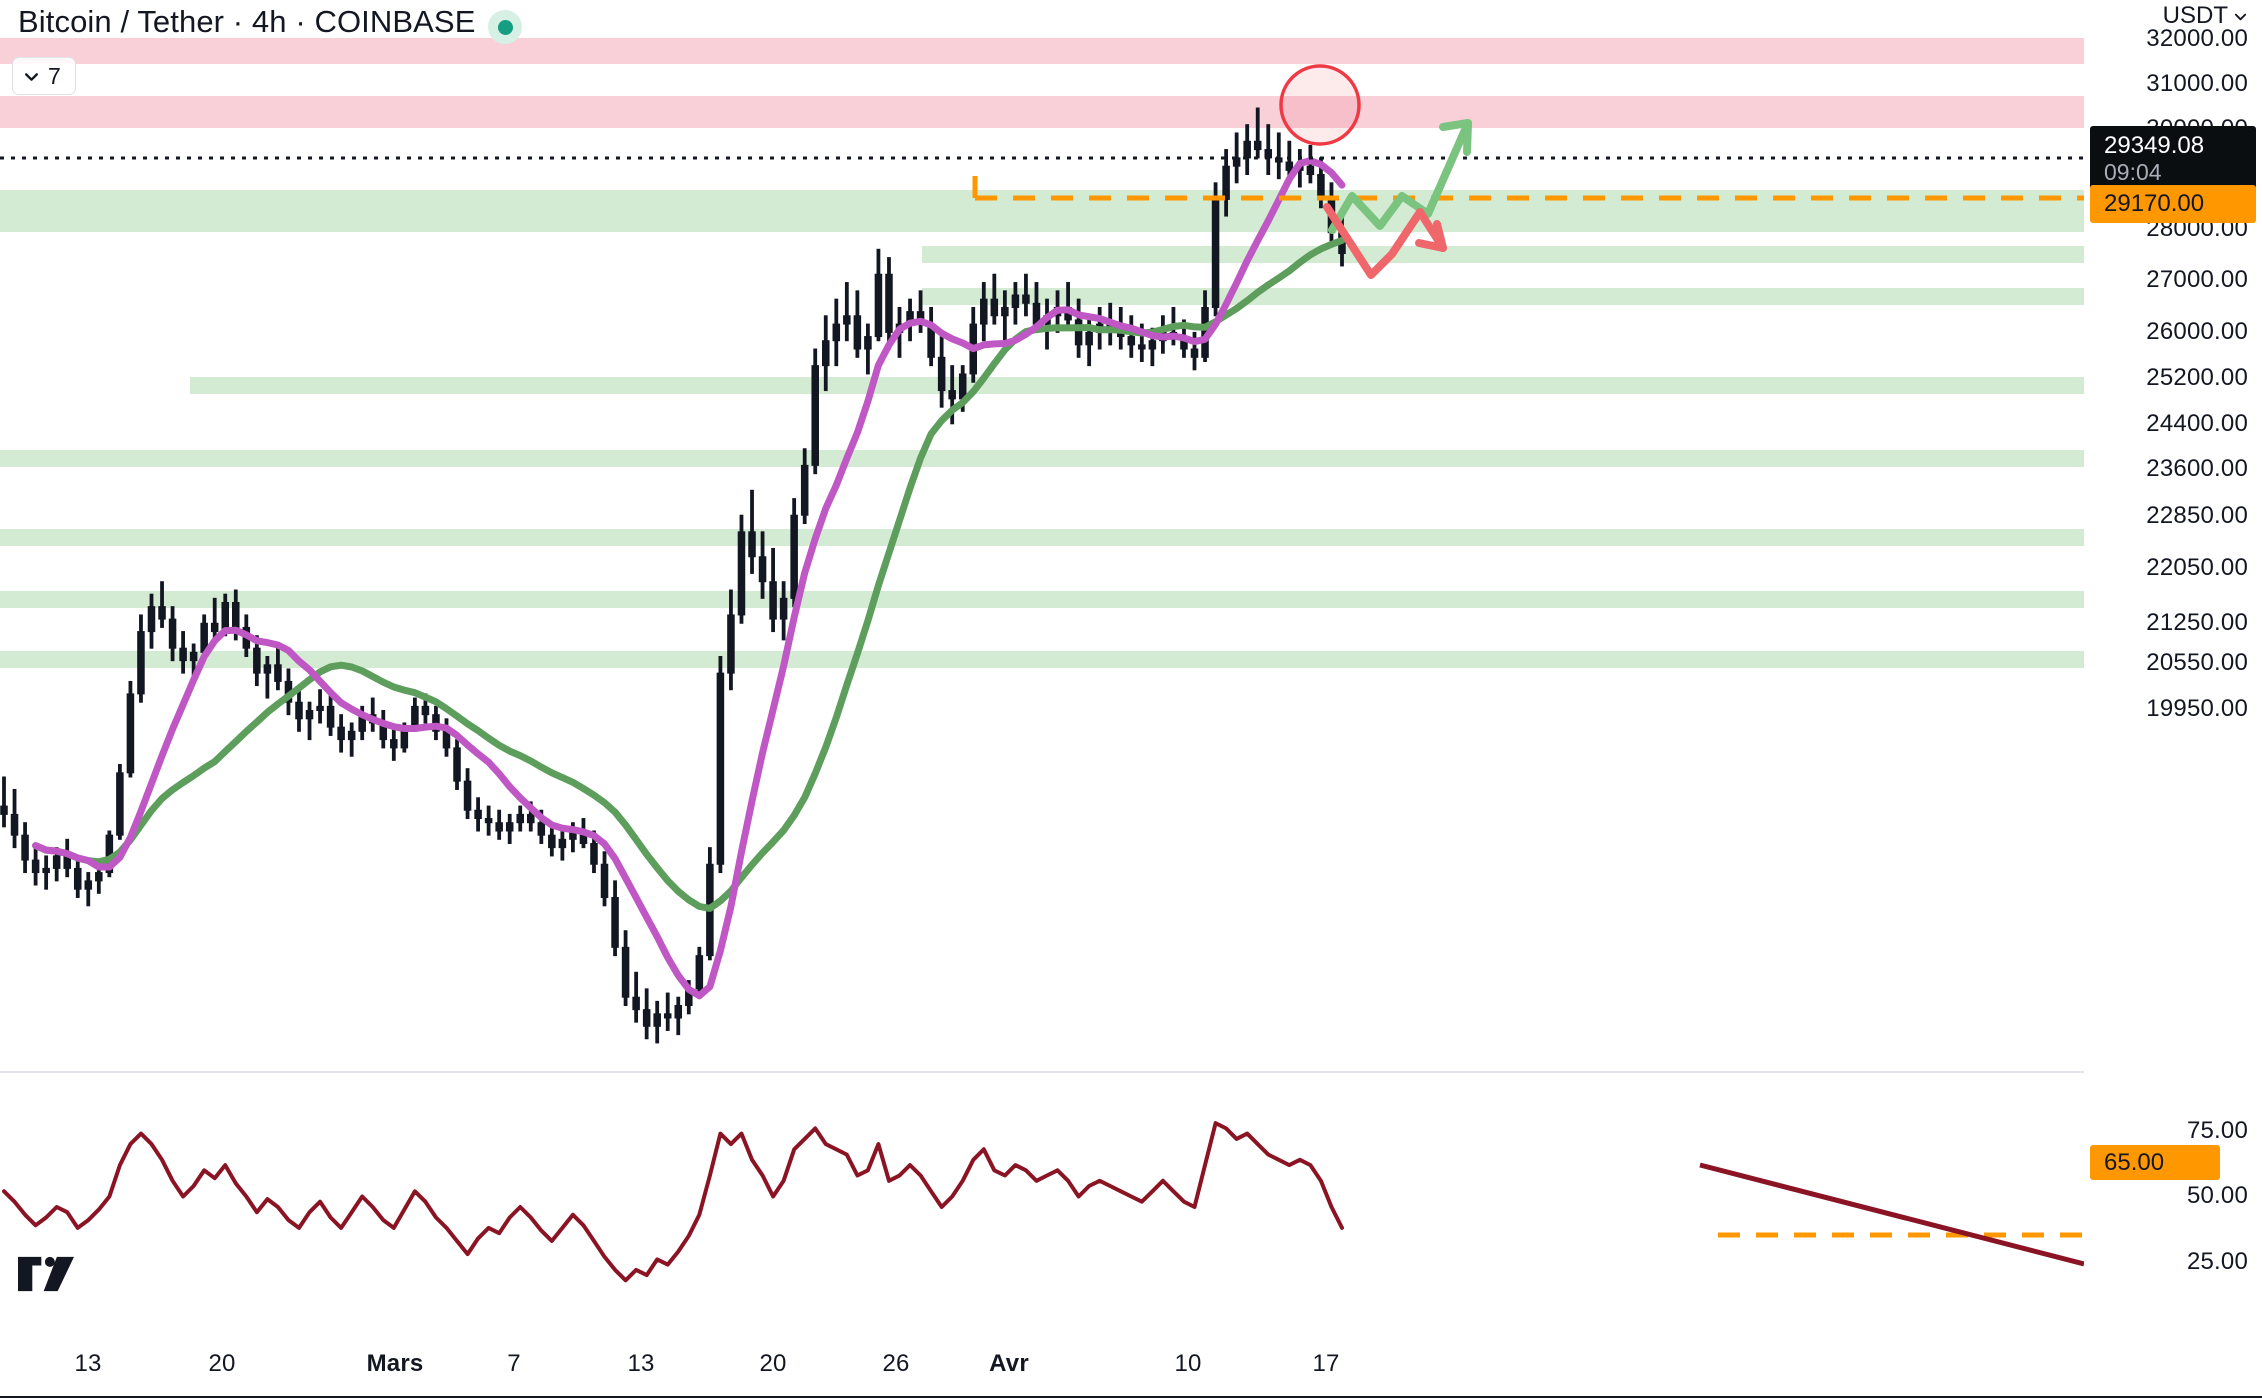 This screenshot has width=2262, height=1398. What do you see at coordinates (2197, 662) in the screenshot?
I see `price-axis-tick: 20550.00` at bounding box center [2197, 662].